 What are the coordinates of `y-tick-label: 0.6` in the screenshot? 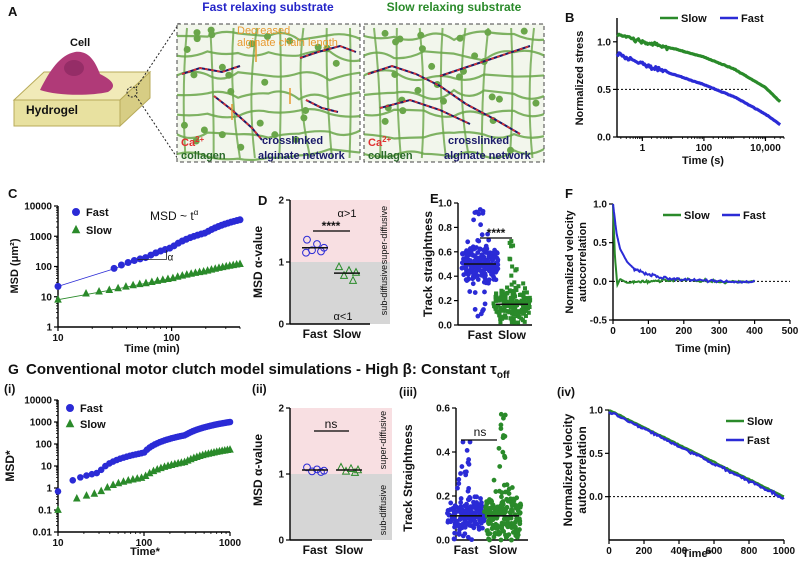 It's located at (445, 252).